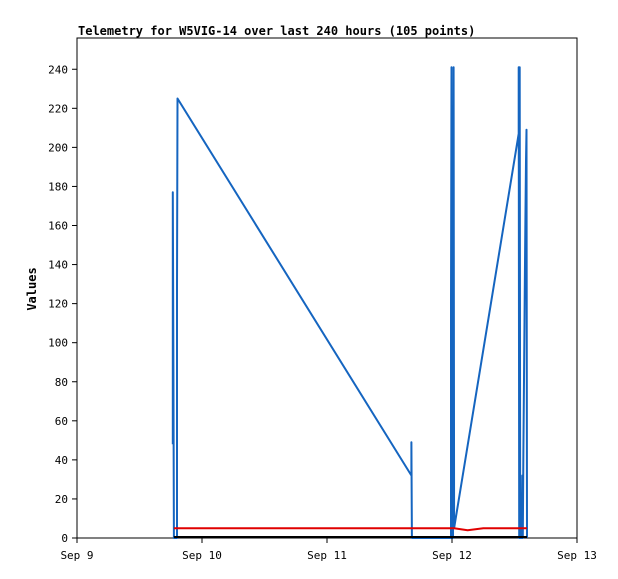 The image size is (618, 579). What do you see at coordinates (58, 226) in the screenshot?
I see `y-tick-label: 160` at bounding box center [58, 226].